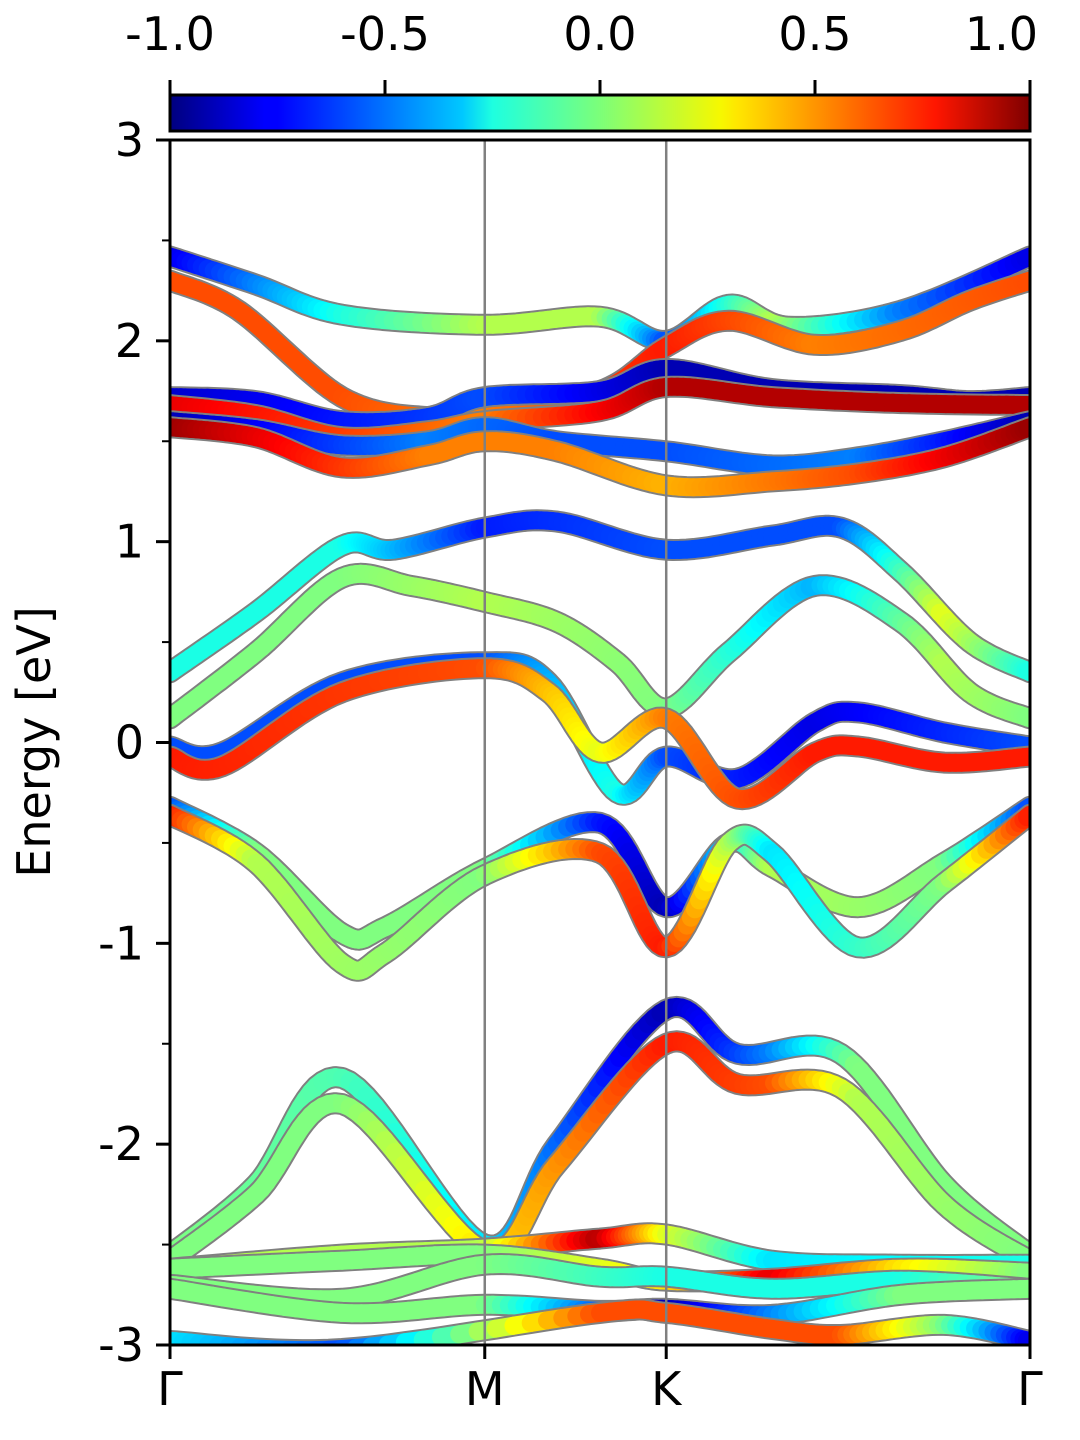 Image resolution: width=1080 pixels, height=1440 pixels. I want to click on colorbar-gradient, so click(600, 113).